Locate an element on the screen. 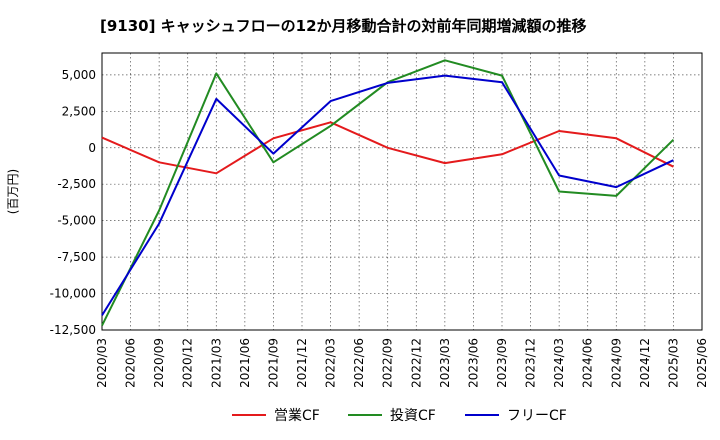 The image size is (720, 440). y-tick-label: 5,000 is located at coordinates (79, 75).